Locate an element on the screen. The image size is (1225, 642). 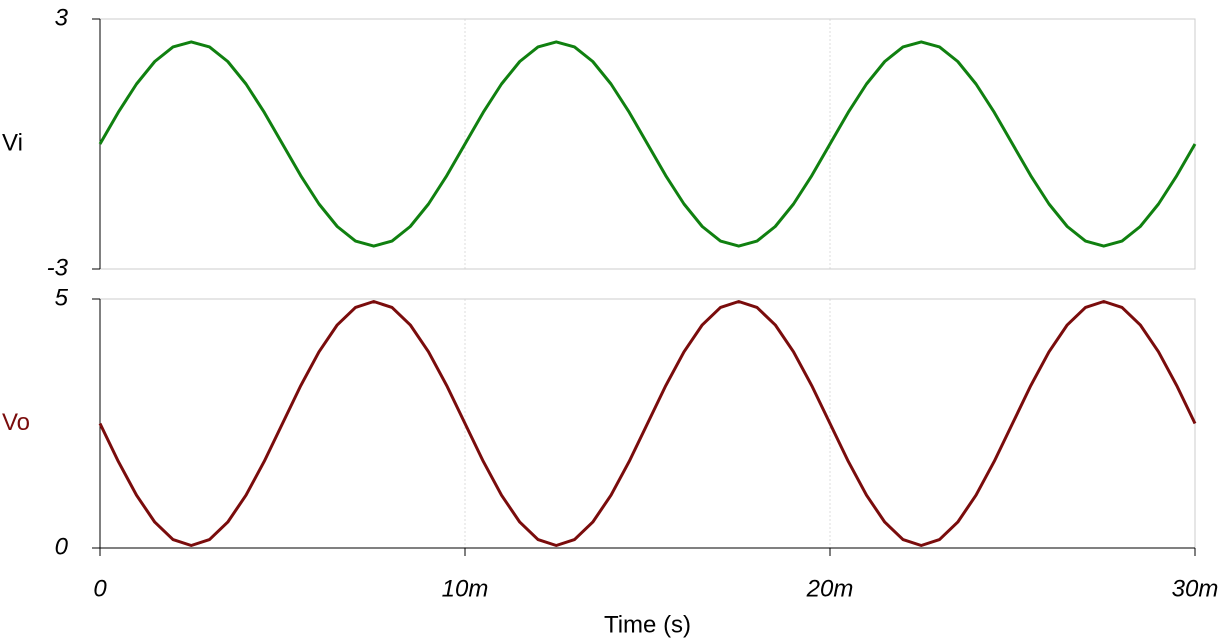
y-axis-label: Vo is located at coordinates (16, 422).